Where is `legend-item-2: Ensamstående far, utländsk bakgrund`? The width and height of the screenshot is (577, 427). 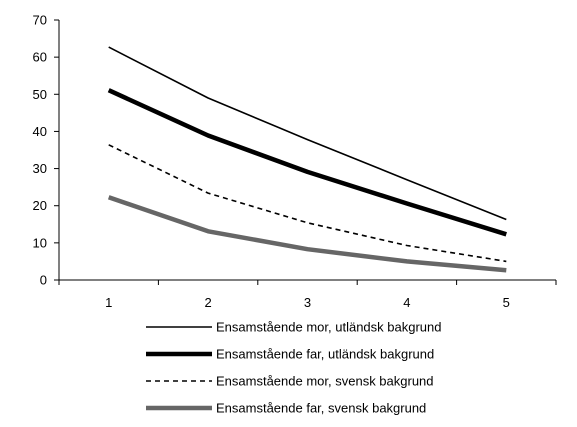
legend-item-2: Ensamstående far, utländsk bakgrund is located at coordinates (290, 354).